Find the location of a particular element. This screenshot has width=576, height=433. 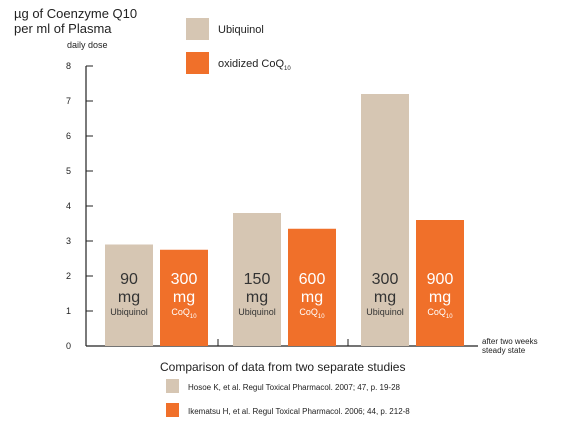

group-3-bar-oxidized-coq10-dose: 900 is located at coordinates (440, 279).